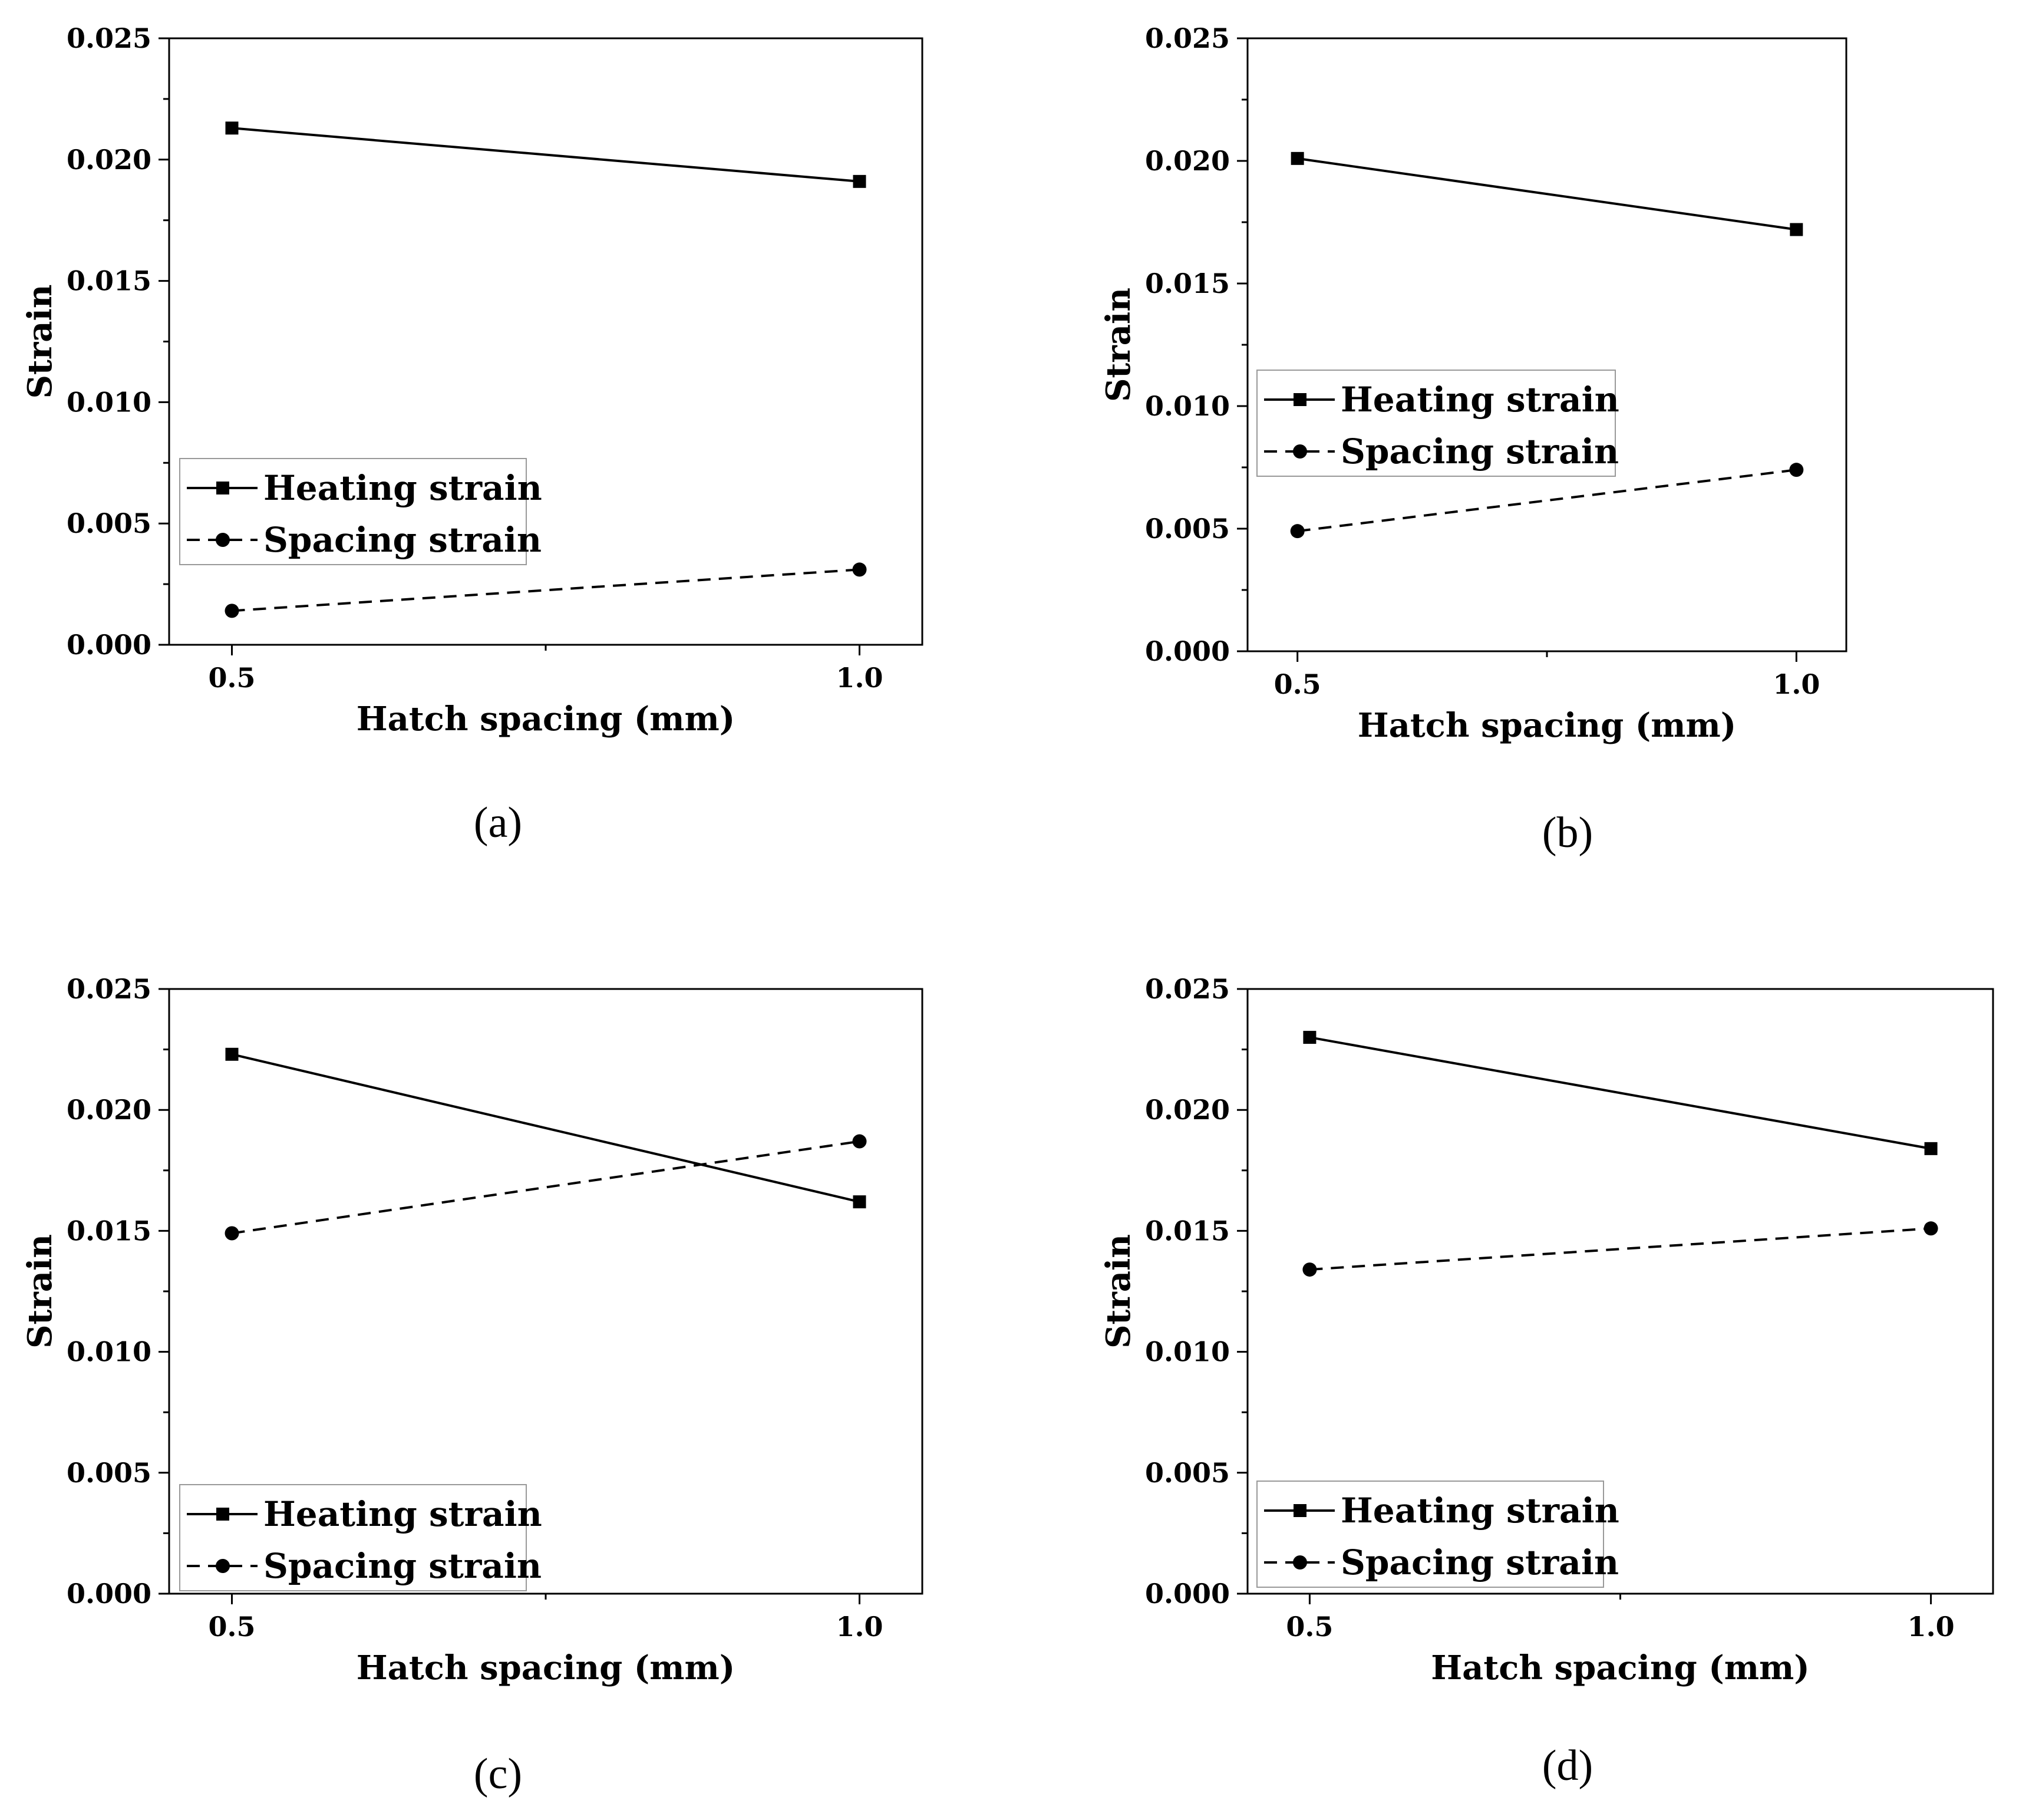 This screenshot has height=1820, width=2039. Describe the element at coordinates (498, 1774) in the screenshot. I see `panel-label: (c)` at that location.